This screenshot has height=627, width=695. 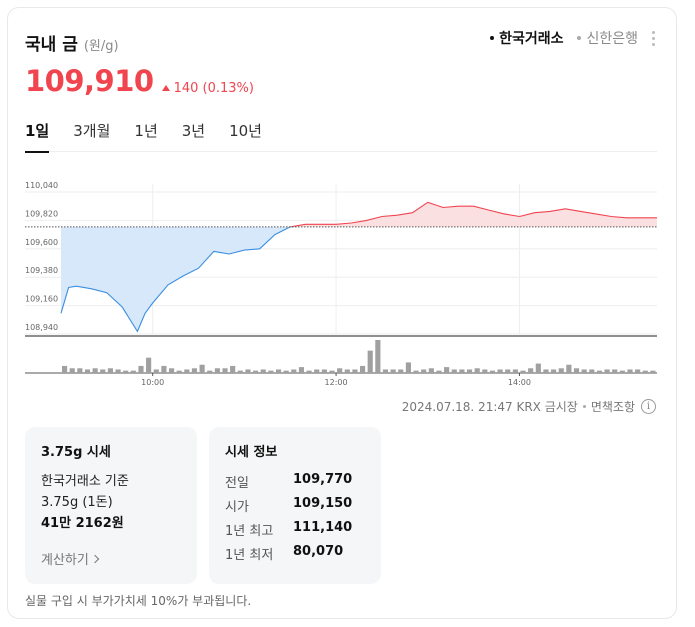 I want to click on y-tick-label: 109,160, so click(x=41, y=299).